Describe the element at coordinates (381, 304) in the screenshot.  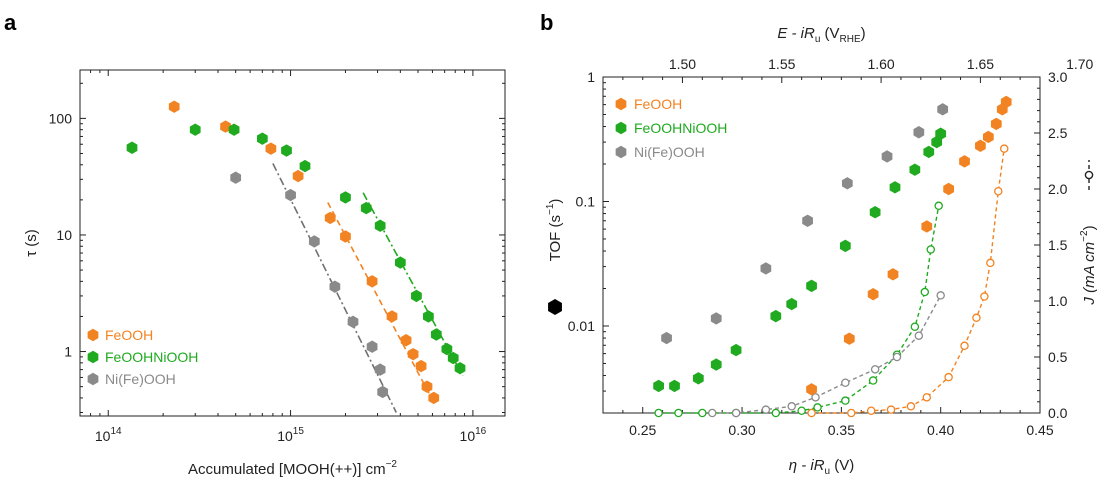
I see `fit-line` at that location.